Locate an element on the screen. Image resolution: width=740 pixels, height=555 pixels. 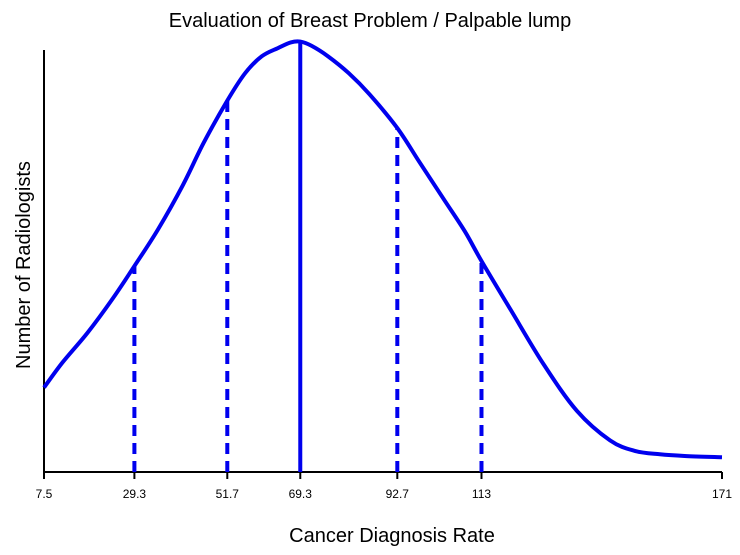
x-axis-label: Cancer Diagnosis Rate is located at coordinates (392, 536).